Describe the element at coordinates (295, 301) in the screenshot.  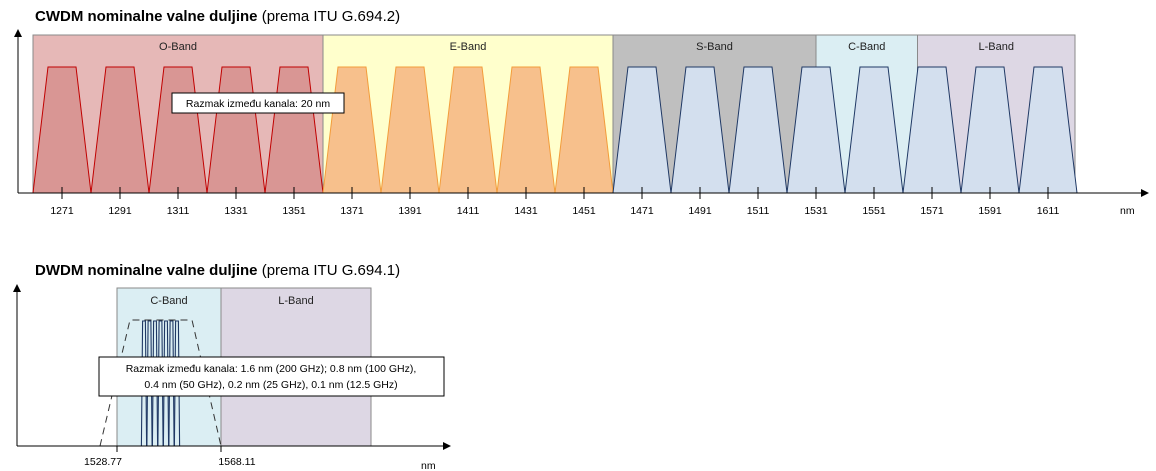
I see `dwdm-band-l-label: L-Band` at that location.